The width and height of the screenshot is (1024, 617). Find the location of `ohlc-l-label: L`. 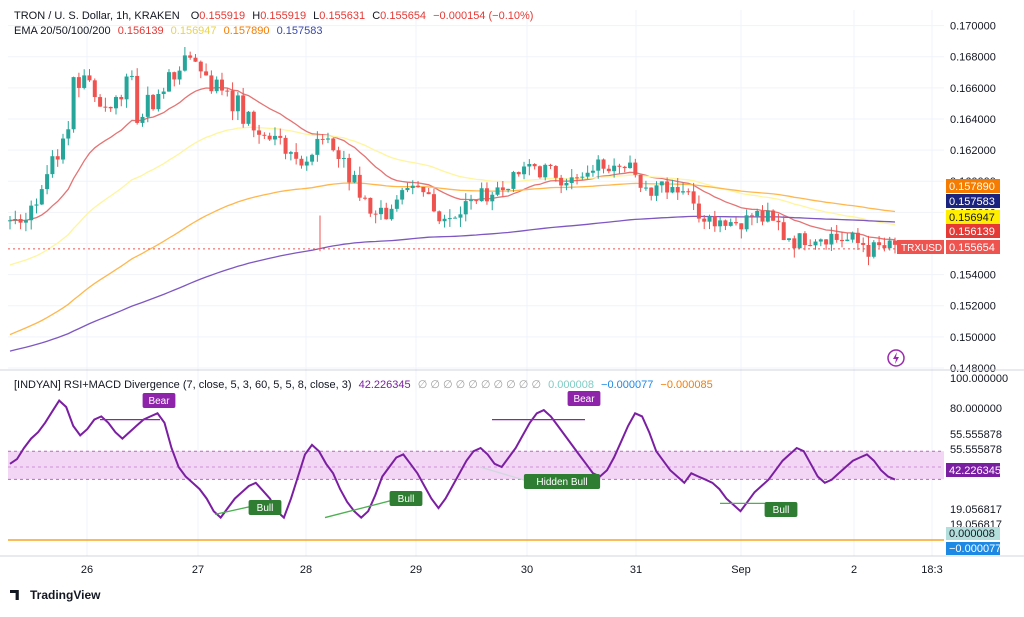

ohlc-l-label: L is located at coordinates (316, 16).